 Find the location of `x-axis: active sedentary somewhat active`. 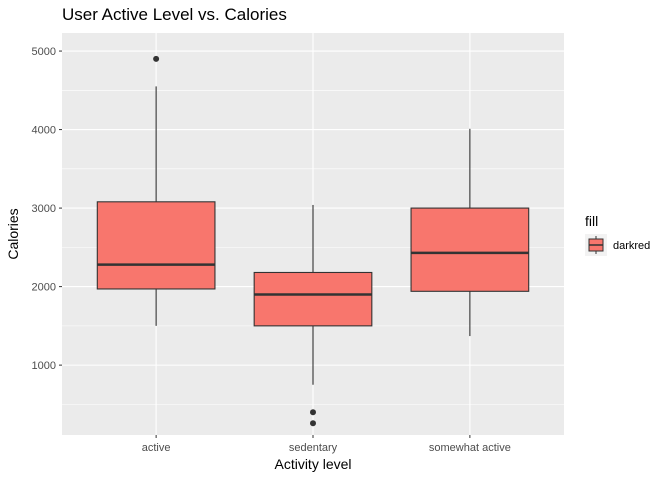

x-axis: active sedentary somewhat active is located at coordinates (326, 444).